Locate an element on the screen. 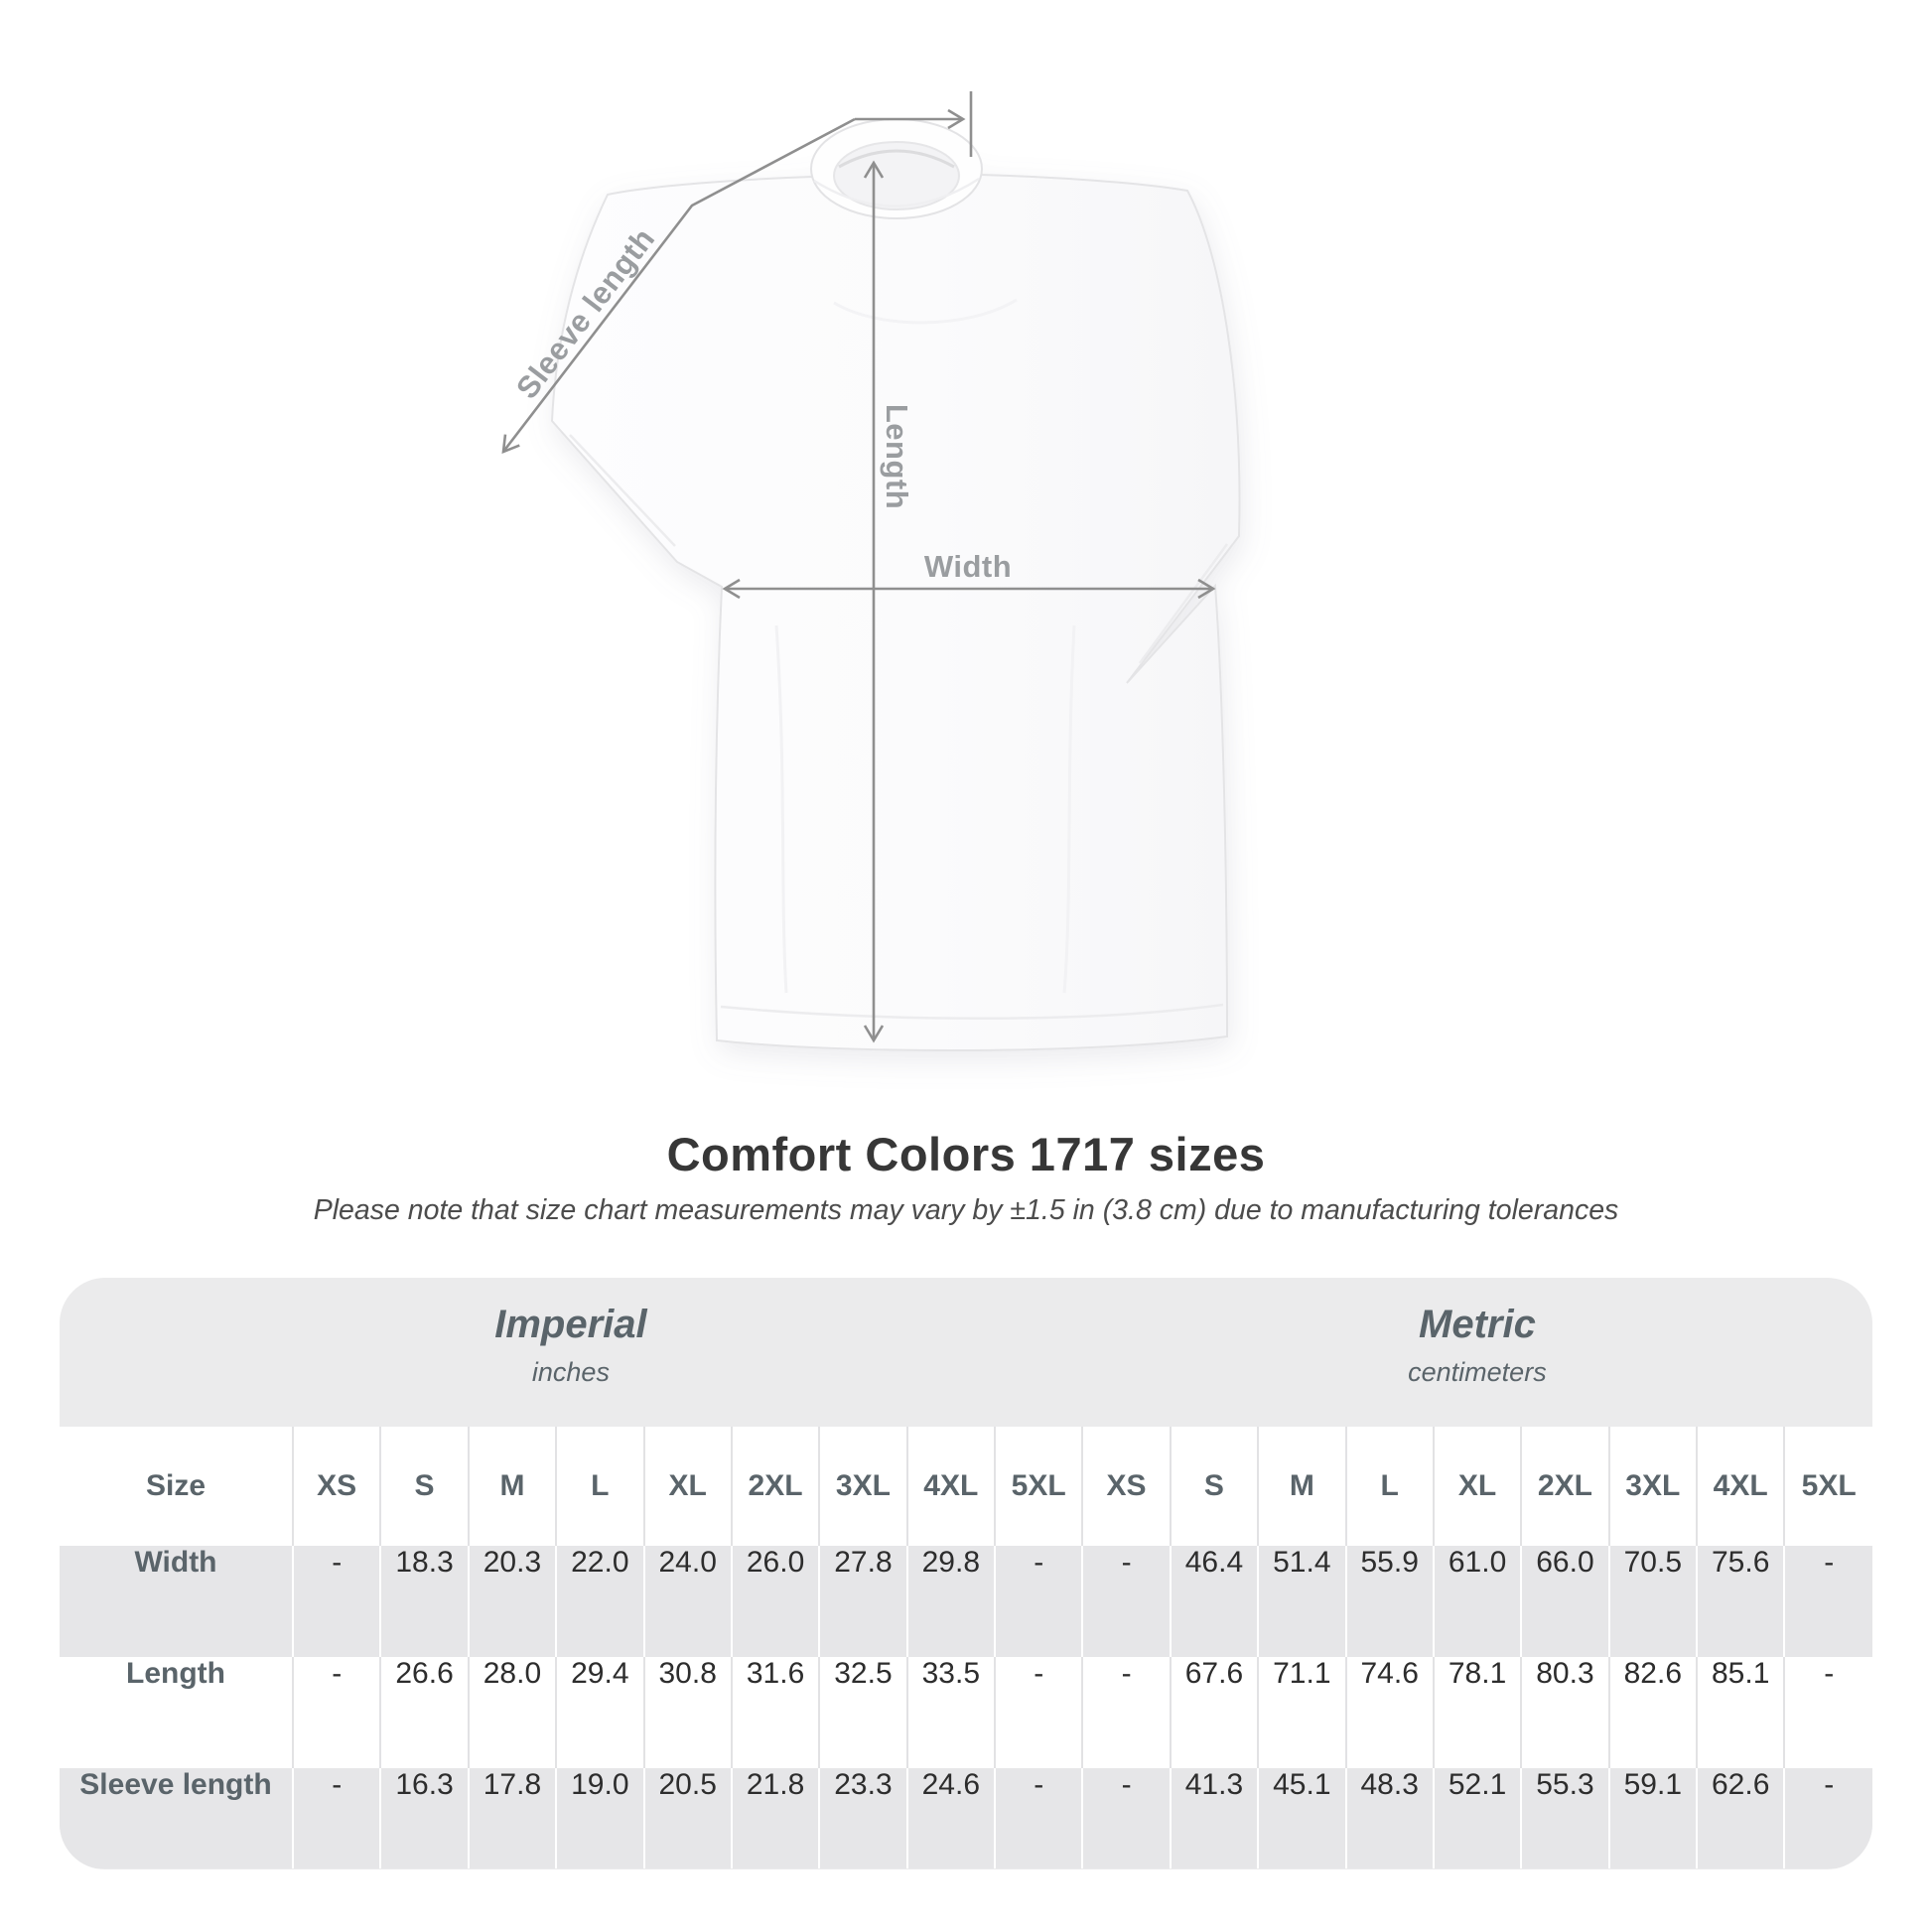 This screenshot has height=1932, width=1932. value-cell-imperial: 19.0 is located at coordinates (599, 1818).